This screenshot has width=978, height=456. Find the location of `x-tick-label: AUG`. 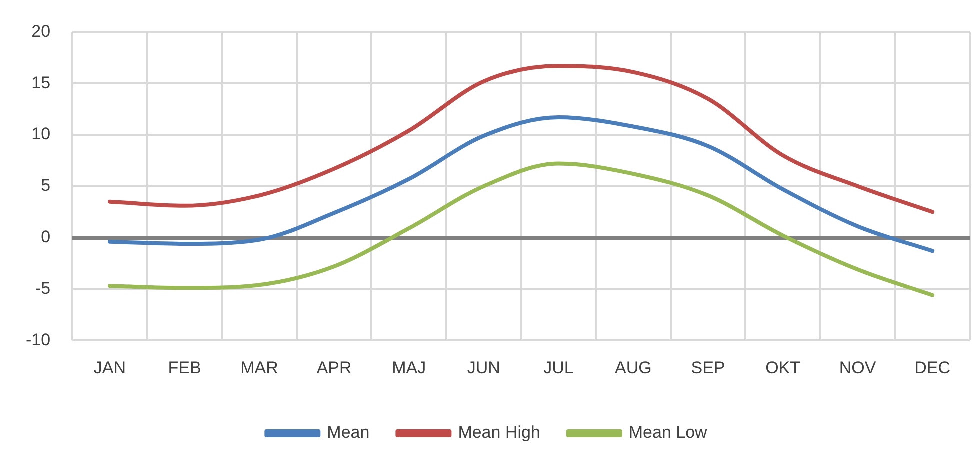

x-tick-label: AUG is located at coordinates (633, 368).